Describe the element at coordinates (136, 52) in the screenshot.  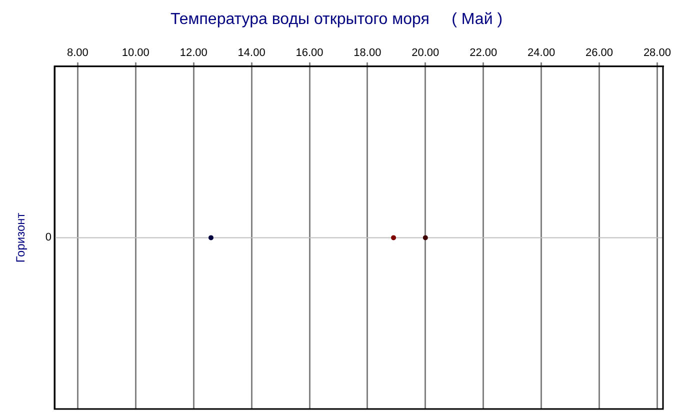
I see `x-tick-label: 10.00` at that location.